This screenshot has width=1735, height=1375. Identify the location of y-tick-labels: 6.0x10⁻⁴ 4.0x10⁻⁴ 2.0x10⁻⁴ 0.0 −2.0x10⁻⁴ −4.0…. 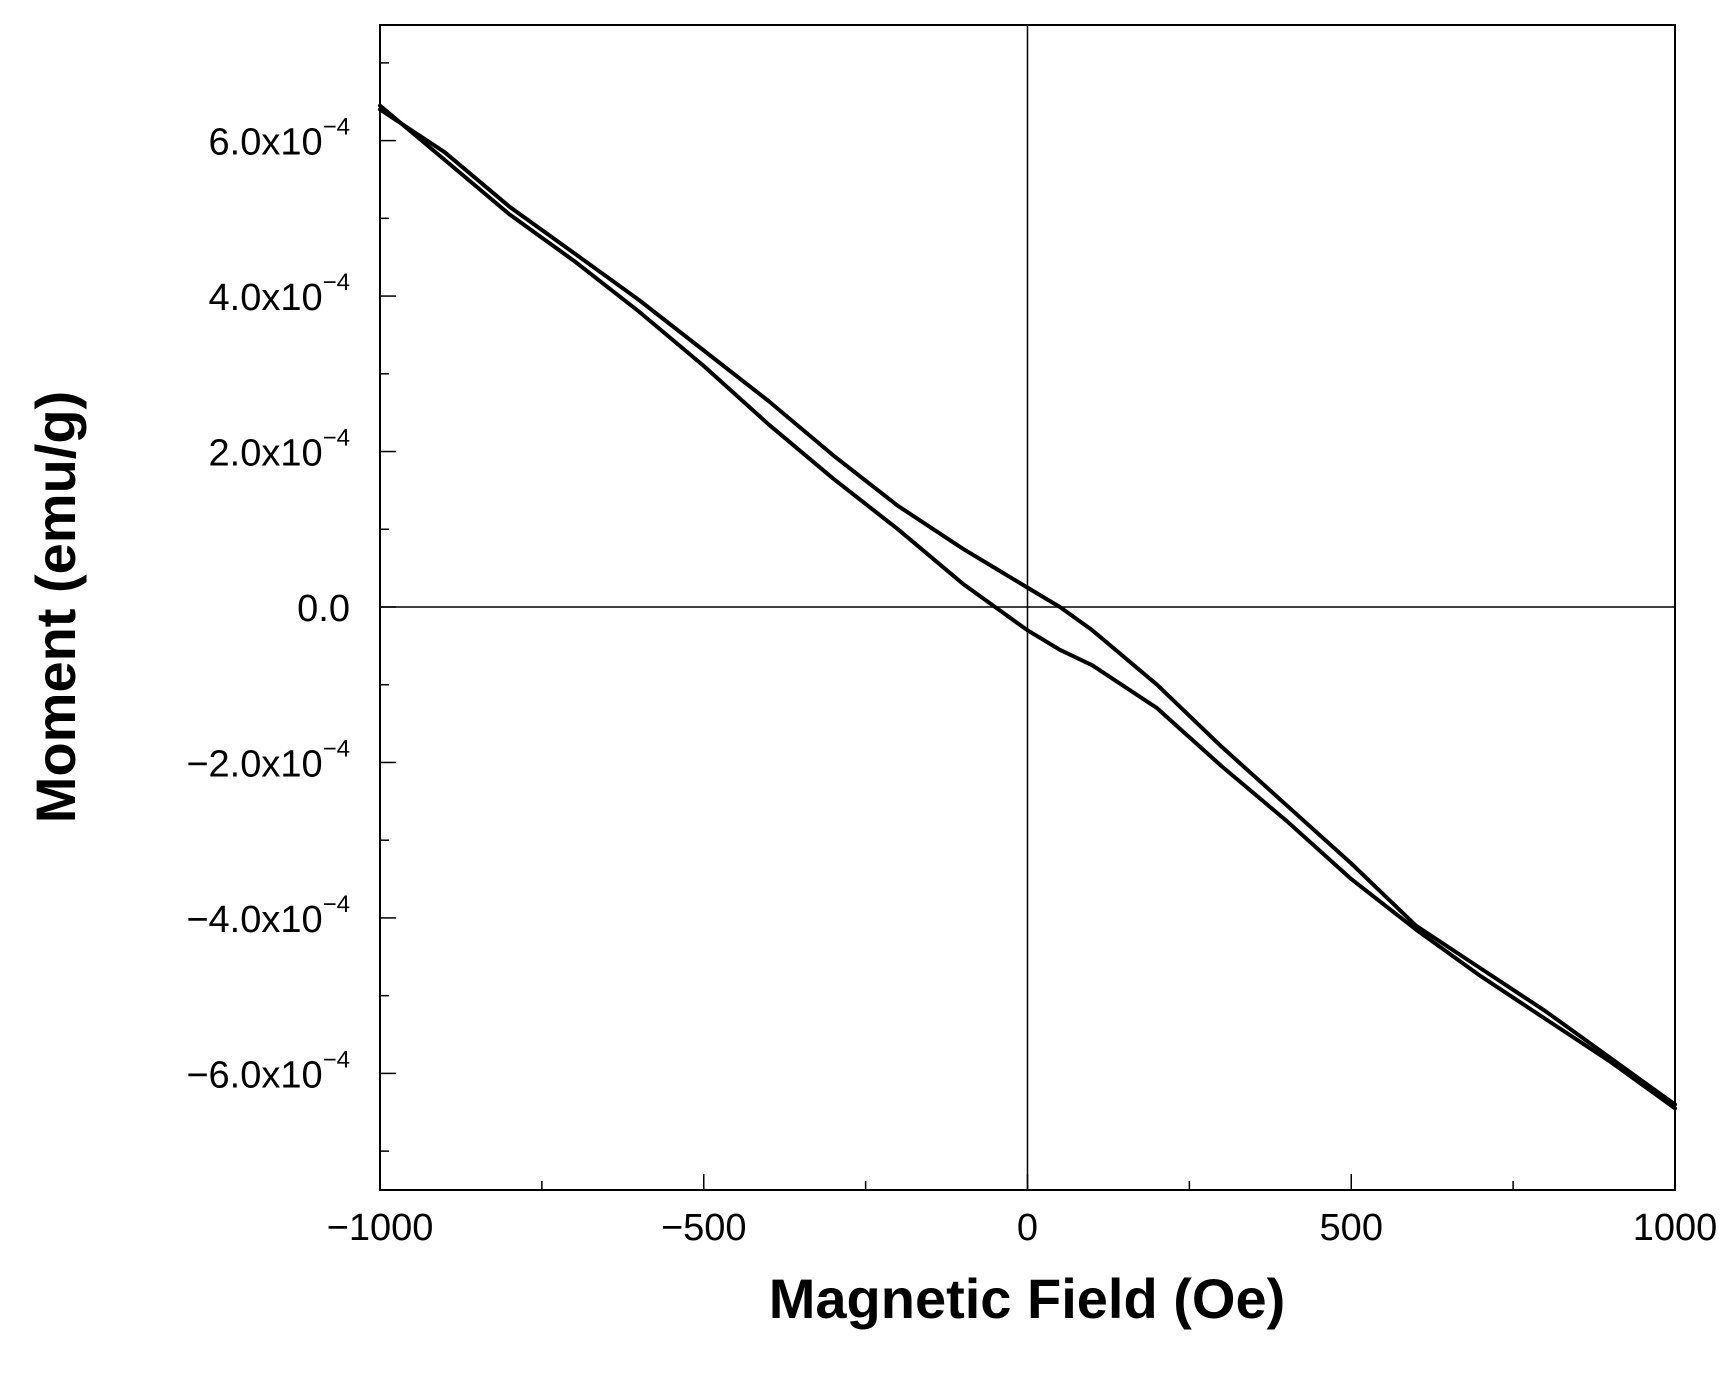
(268, 605).